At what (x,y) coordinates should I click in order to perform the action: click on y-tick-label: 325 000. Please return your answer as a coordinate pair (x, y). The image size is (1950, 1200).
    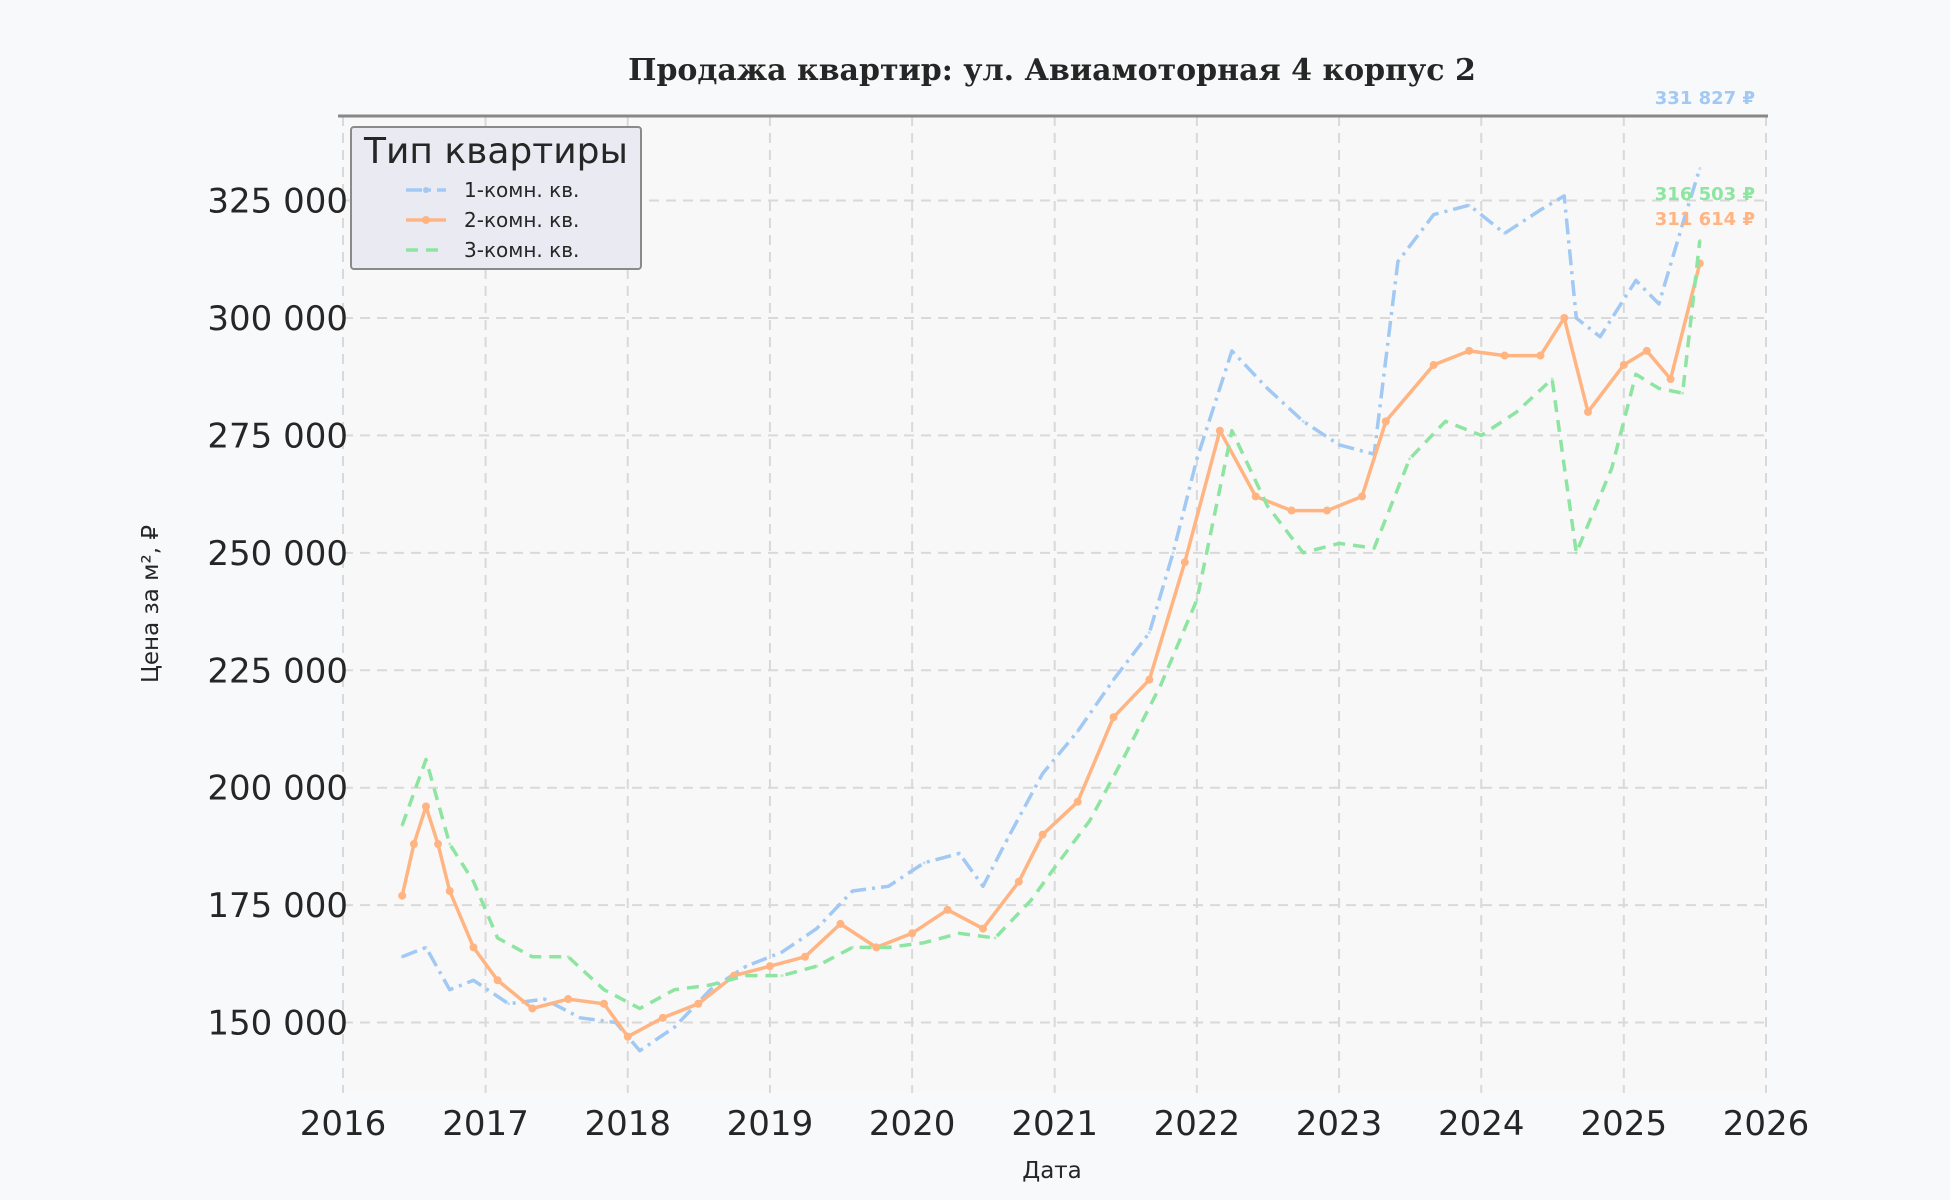
    Looking at the image, I should click on (277, 202).